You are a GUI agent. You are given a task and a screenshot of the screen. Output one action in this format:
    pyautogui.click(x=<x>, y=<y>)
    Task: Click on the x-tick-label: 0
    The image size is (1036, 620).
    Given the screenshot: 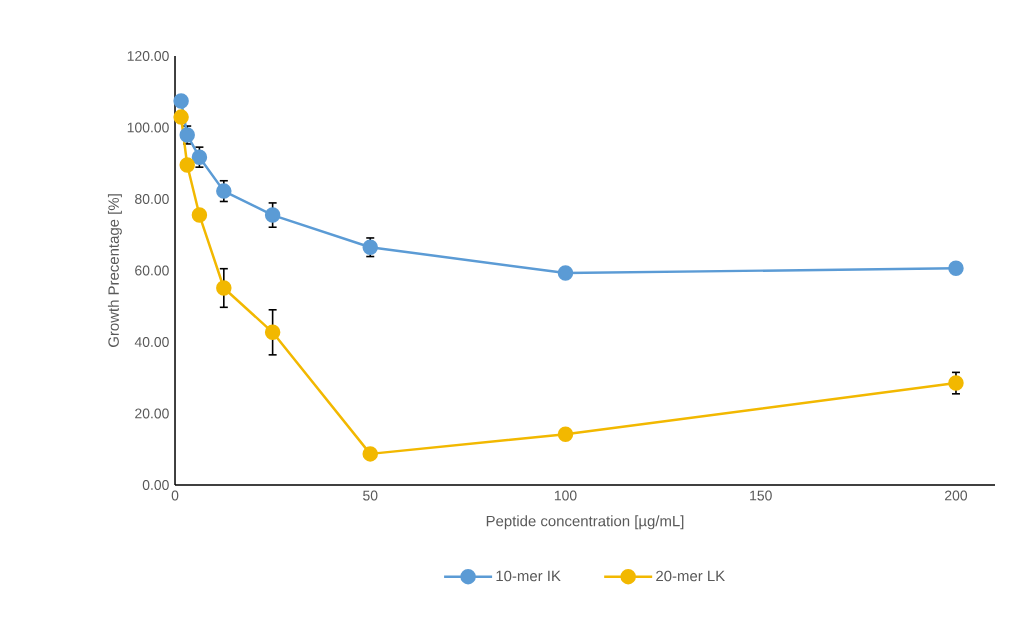 What is the action you would take?
    pyautogui.click(x=175, y=495)
    